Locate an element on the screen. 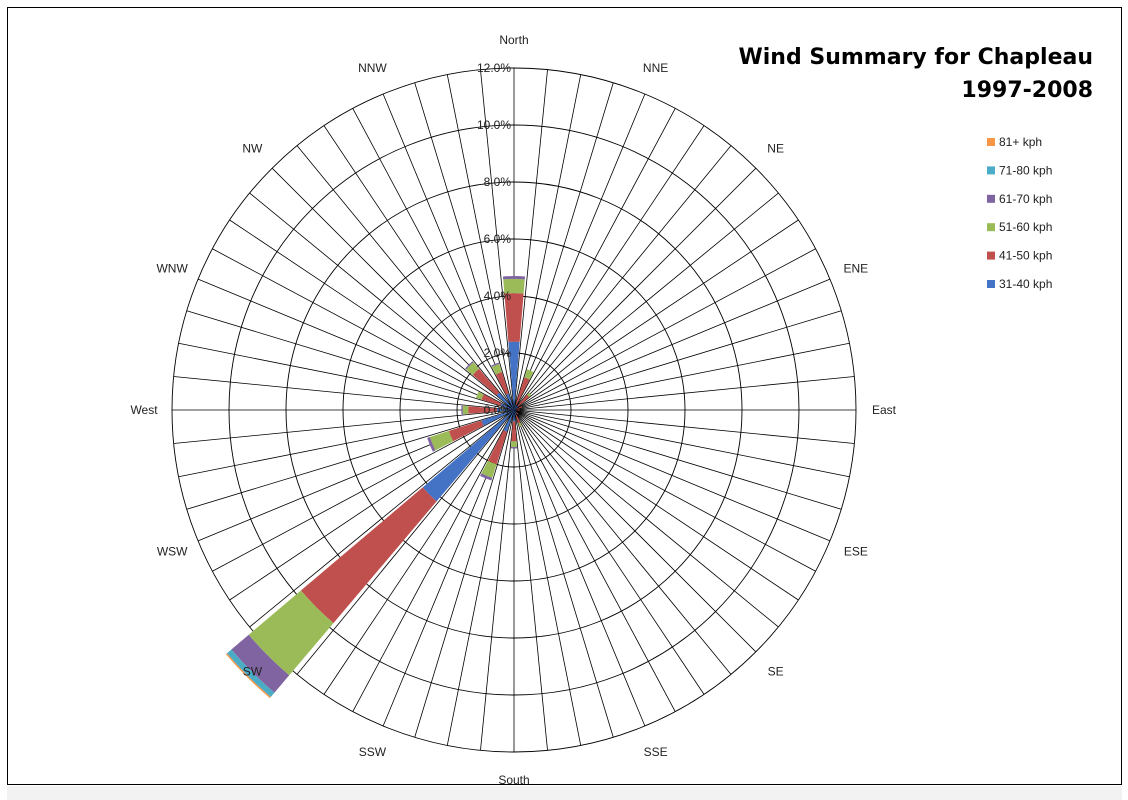  bar-sw-71-80-kph is located at coordinates (250, 673).